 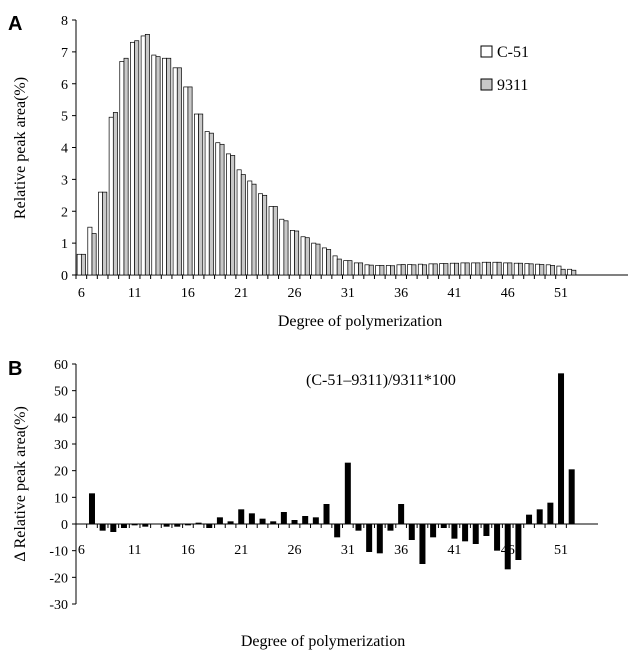 I want to click on y-tick-label: 2, so click(x=64, y=212).